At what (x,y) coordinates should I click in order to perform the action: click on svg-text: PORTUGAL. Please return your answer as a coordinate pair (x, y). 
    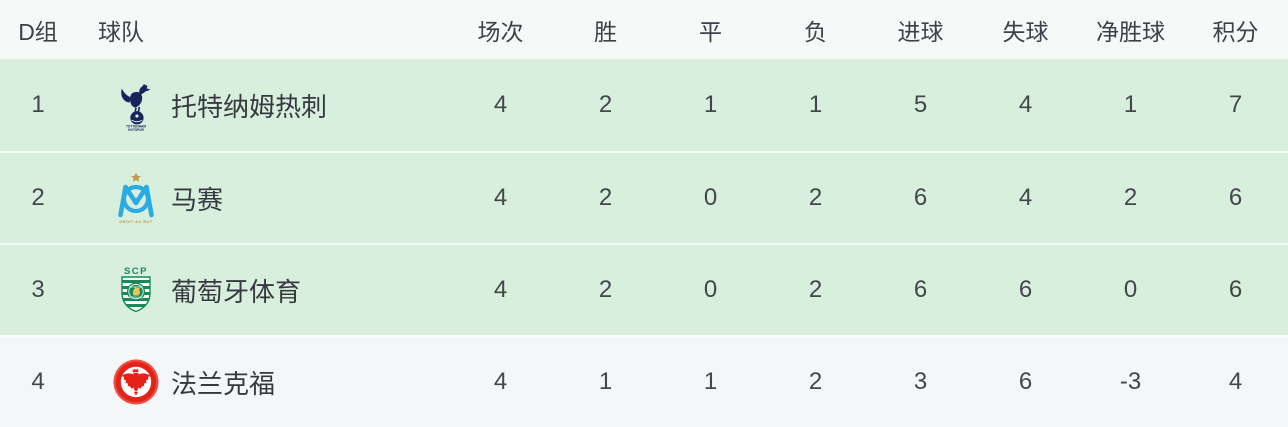
    Looking at the image, I should click on (136, 298).